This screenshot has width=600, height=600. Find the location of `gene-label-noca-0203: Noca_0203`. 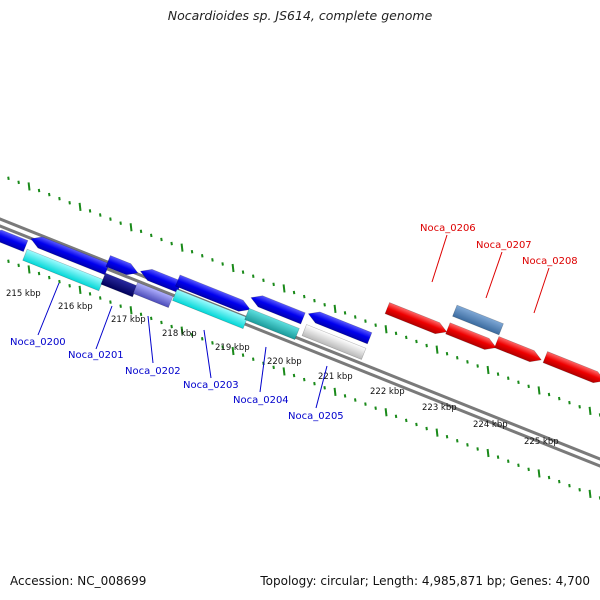

gene-label-noca-0203: Noca_0203 is located at coordinates (211, 385).